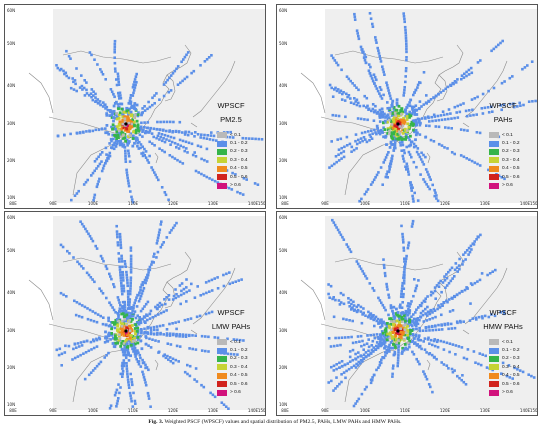  Describe the element at coordinates (231, 326) in the screenshot. I see `panel-pollutant-label: LMW PAHs` at that location.